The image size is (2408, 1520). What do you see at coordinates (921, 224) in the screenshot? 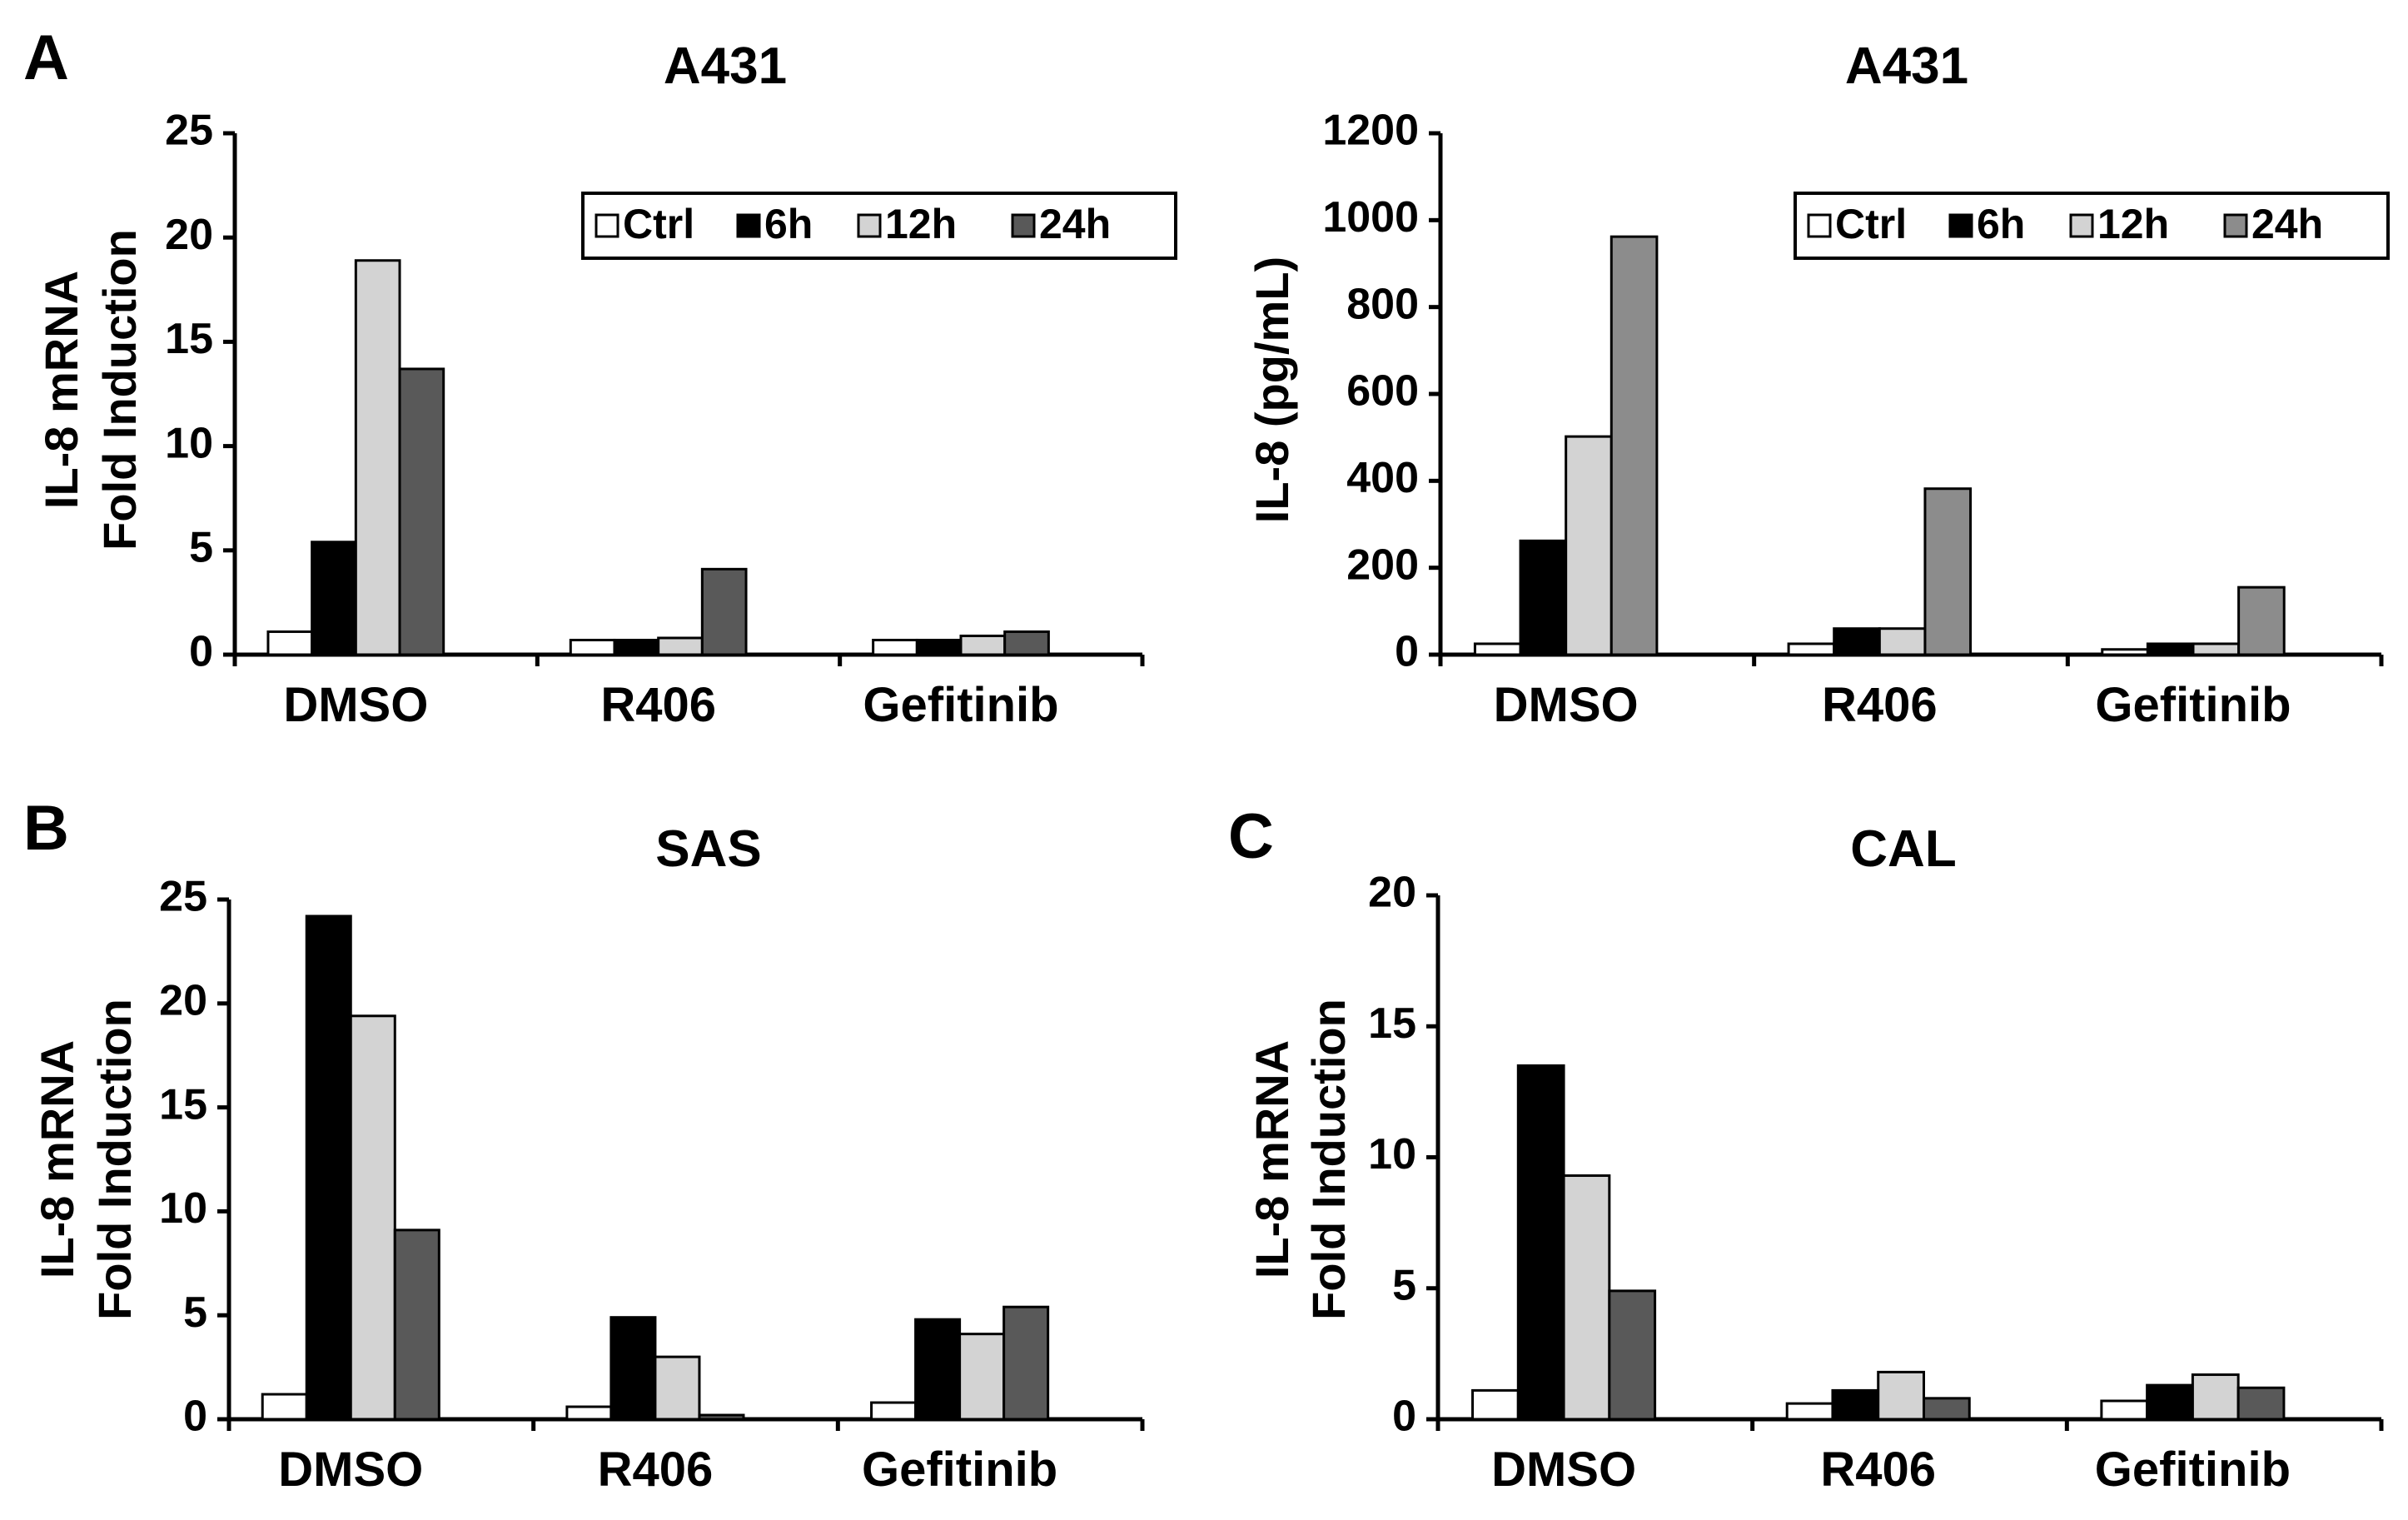
I see `legend-label: 12h` at bounding box center [921, 224].